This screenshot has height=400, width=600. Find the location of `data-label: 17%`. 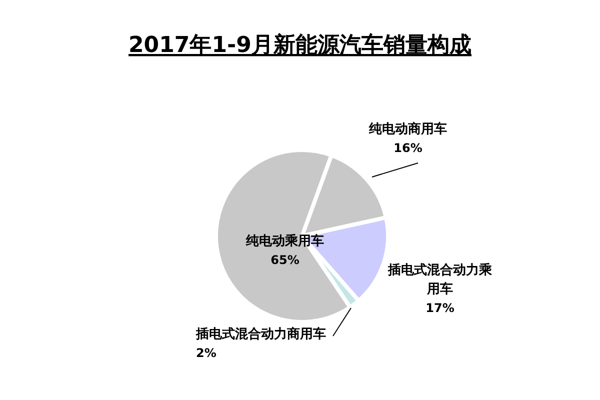

data-label: 17% is located at coordinates (440, 308).